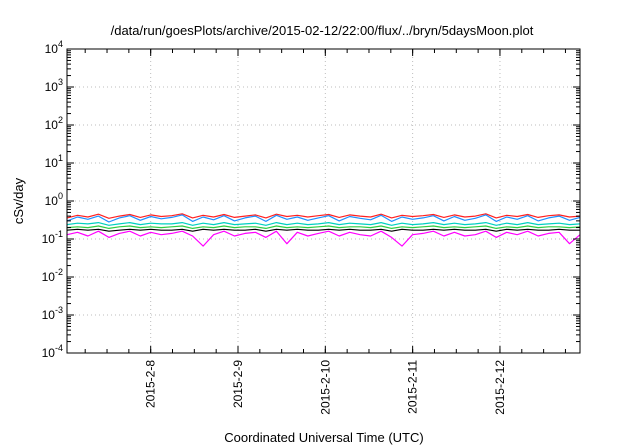 This screenshot has width=640, height=448. What do you see at coordinates (413, 387) in the screenshot?
I see `x-tick-label: 2015-2-11` at bounding box center [413, 387].